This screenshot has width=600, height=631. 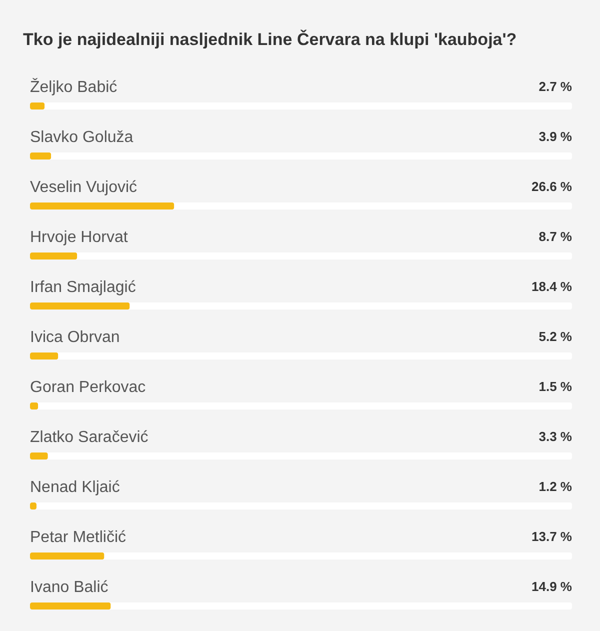 I want to click on y-tick-label: Veselin Vujović, so click(x=84, y=187).